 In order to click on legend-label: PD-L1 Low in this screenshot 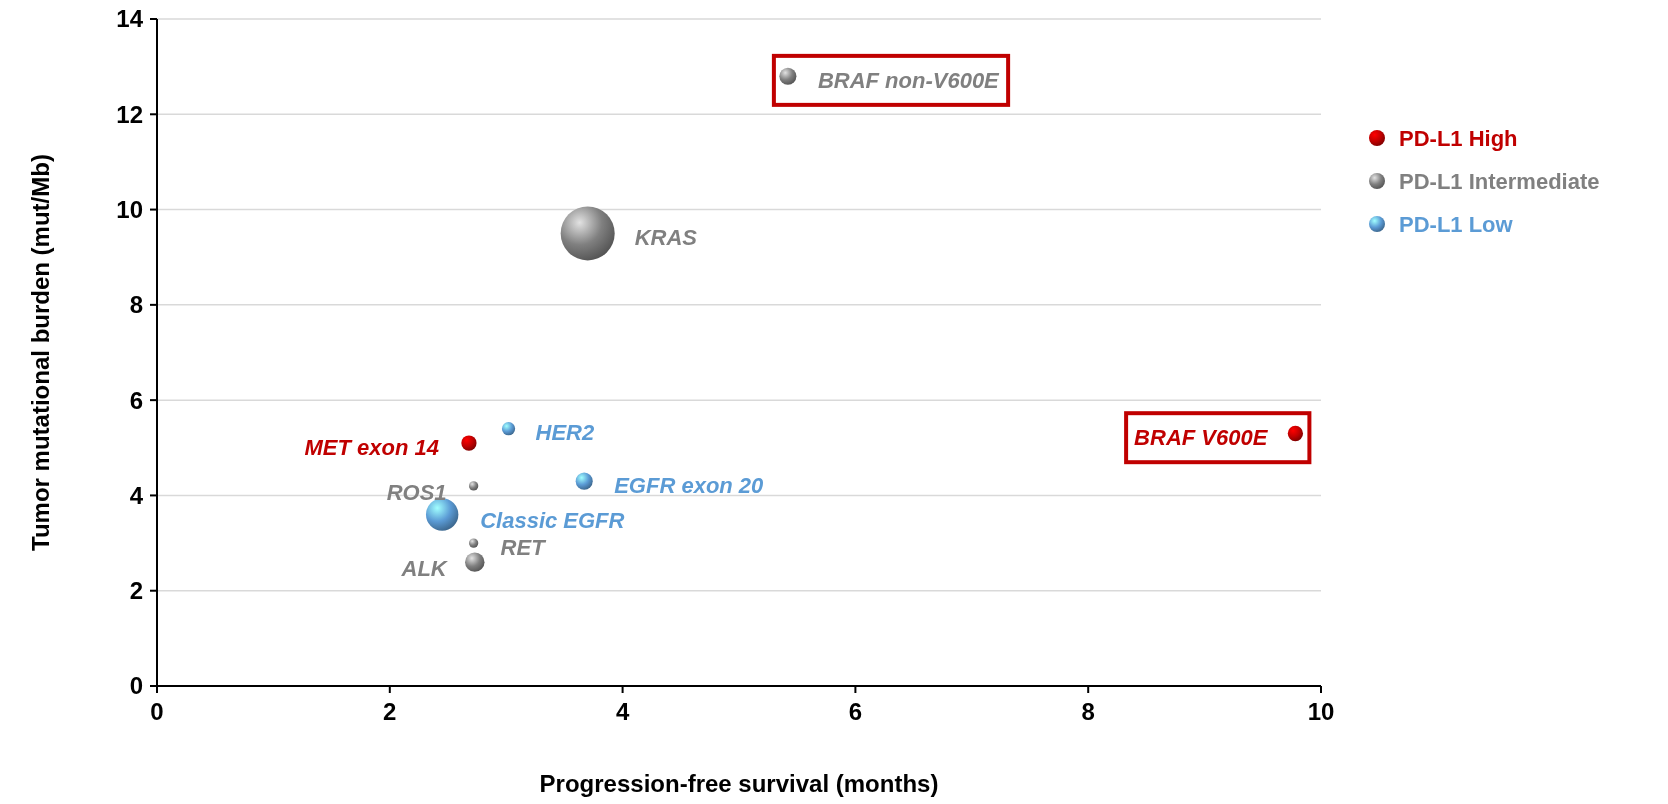, I will do `click(1456, 224)`.